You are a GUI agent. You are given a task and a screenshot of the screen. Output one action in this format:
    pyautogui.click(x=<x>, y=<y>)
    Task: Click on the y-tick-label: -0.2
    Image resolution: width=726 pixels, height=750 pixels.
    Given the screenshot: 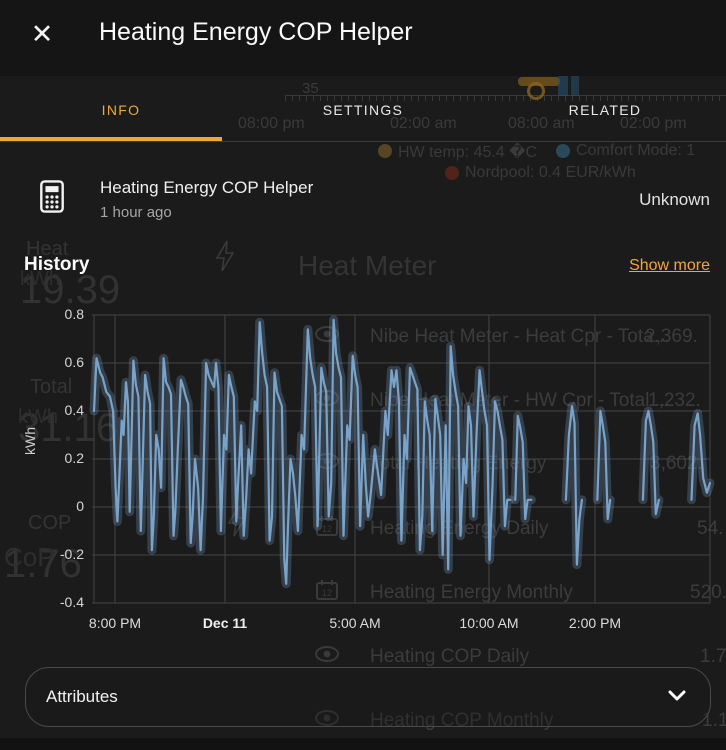 What is the action you would take?
    pyautogui.click(x=71, y=554)
    